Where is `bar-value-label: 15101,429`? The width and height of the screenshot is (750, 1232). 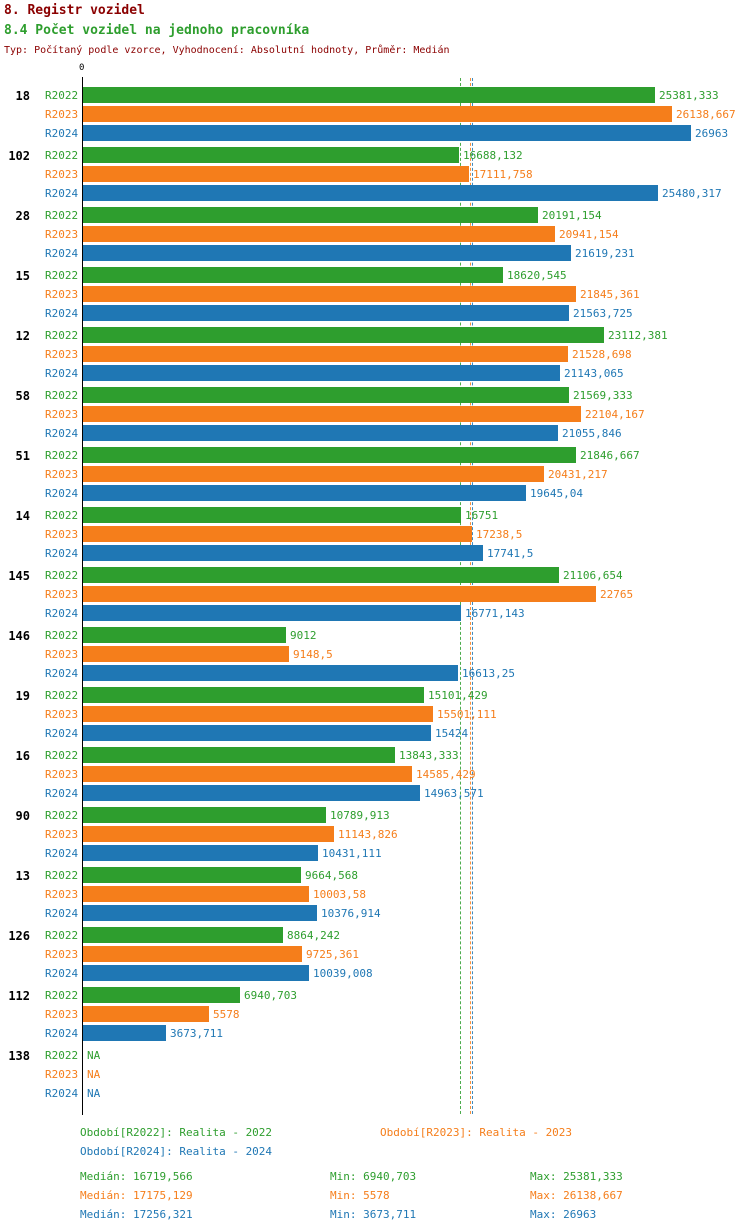
bar-value-label: 15101,429 is located at coordinates (458, 695).